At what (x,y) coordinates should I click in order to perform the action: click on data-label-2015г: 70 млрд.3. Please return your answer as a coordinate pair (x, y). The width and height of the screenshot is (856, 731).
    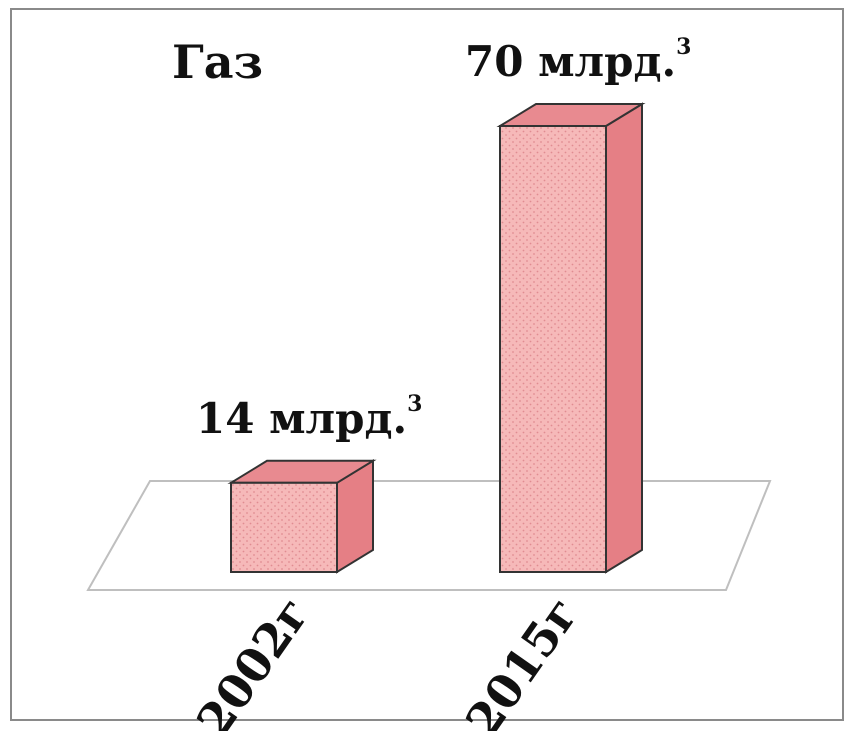
    Looking at the image, I should click on (578, 60).